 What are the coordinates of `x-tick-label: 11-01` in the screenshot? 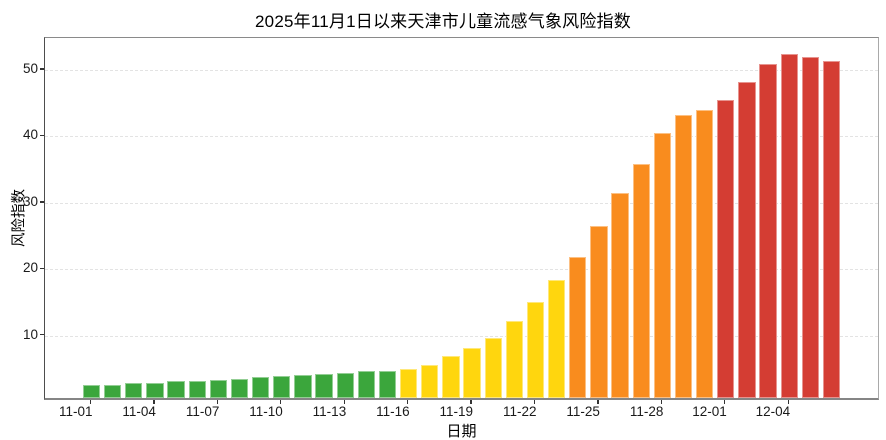 It's located at (75, 411).